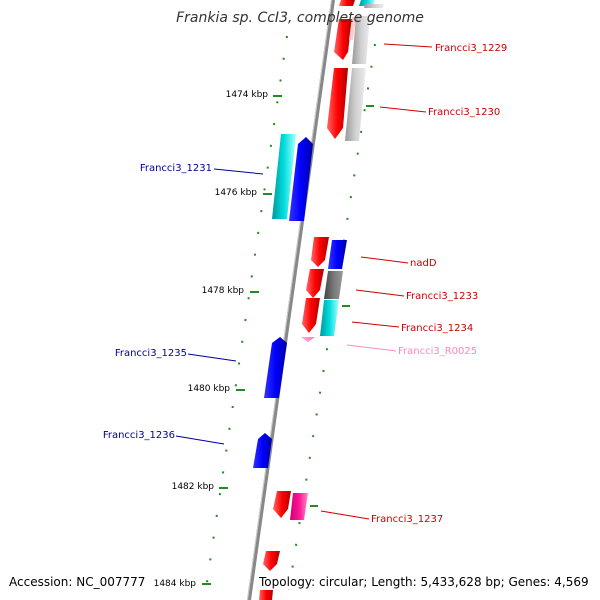 Image resolution: width=600 pixels, height=600 pixels. Describe the element at coordinates (437, 328) in the screenshot. I see `gene-label: Francci3_1234` at that location.